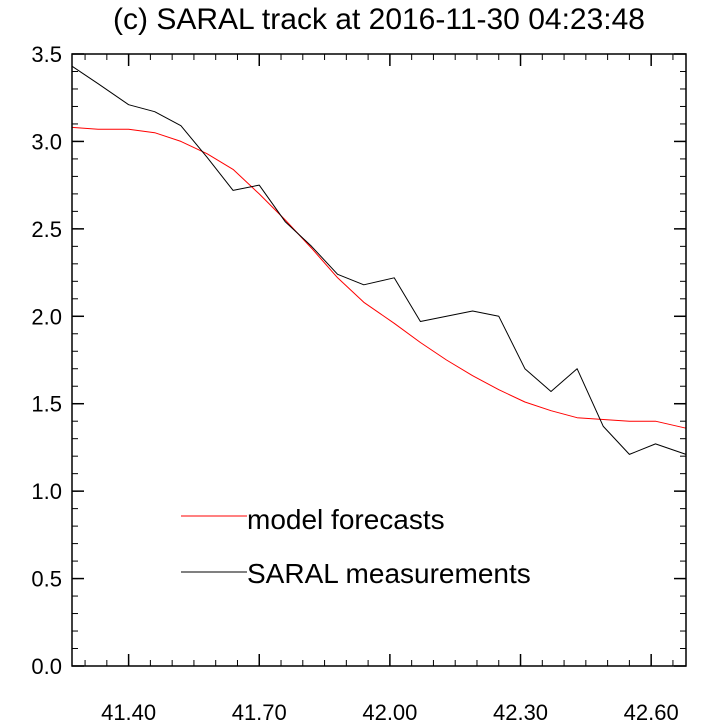  I want to click on y-tick-label: 3.0, so click(46, 141).